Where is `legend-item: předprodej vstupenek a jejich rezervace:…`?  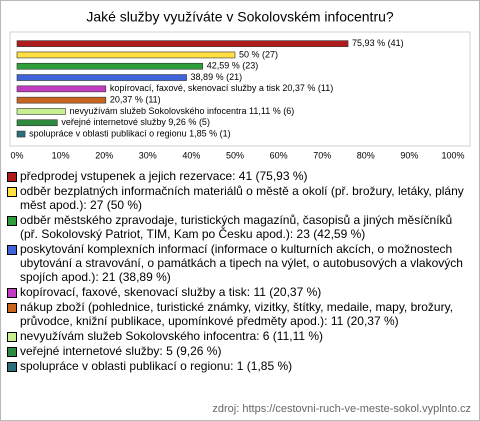 legend-item: předprodej vstupenek a jejich rezervace:… is located at coordinates (240, 176).